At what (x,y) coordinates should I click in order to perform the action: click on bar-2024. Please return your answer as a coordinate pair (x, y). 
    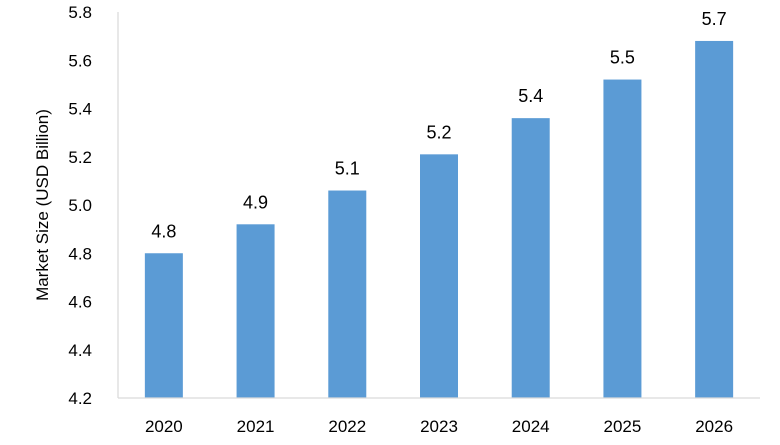
    Looking at the image, I should click on (530, 258).